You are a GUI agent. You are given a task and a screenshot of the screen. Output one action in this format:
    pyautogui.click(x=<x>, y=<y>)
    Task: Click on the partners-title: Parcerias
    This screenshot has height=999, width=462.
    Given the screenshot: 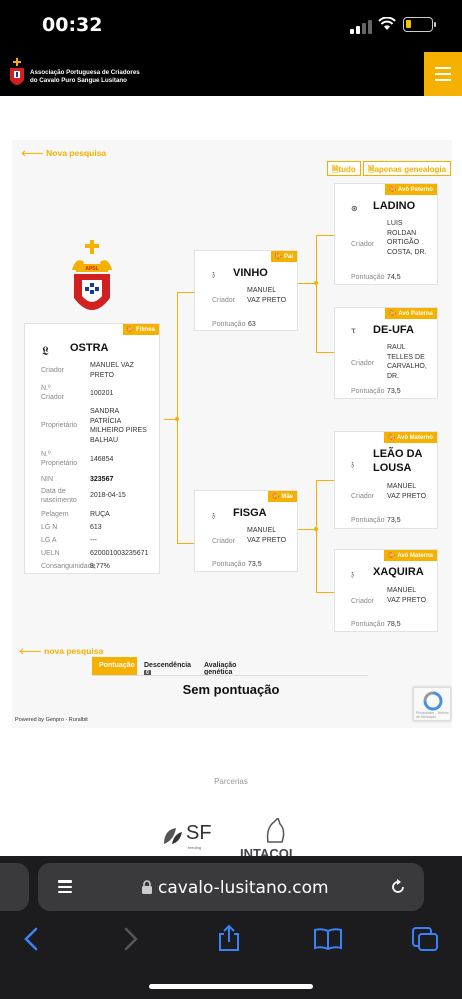 What is the action you would take?
    pyautogui.click(x=231, y=781)
    